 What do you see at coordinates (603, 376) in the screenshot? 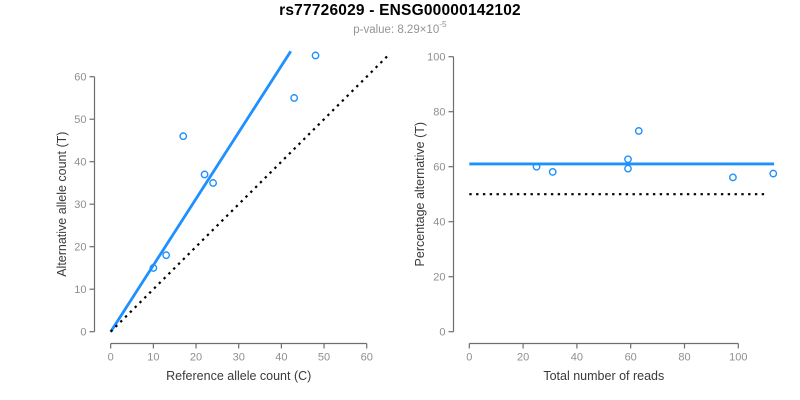
I see `x-axis-title: Total number of reads` at bounding box center [603, 376].